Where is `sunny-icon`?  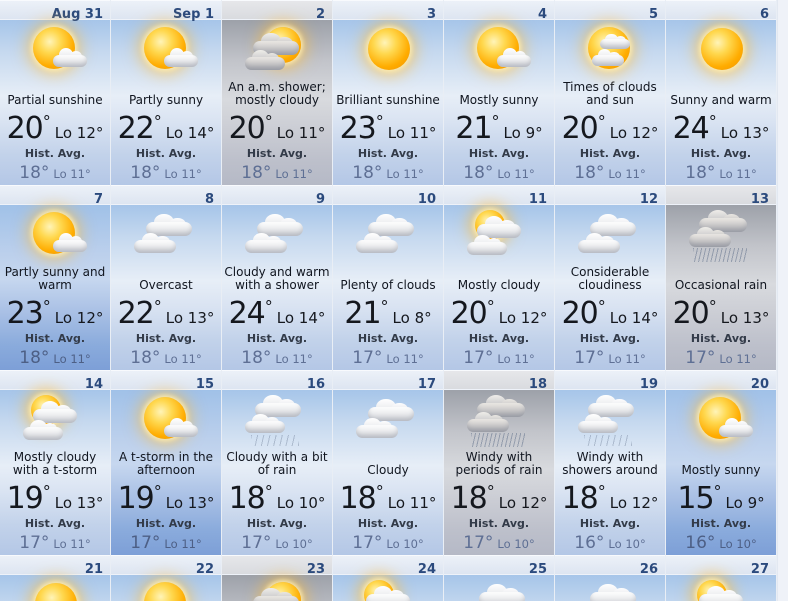 sunny-icon is located at coordinates (388, 51).